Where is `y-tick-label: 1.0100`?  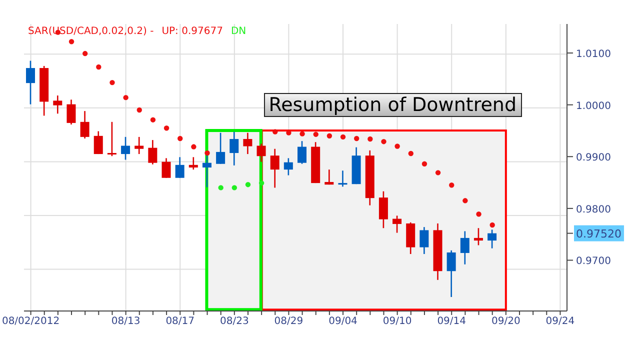 y-tick-label: 1.0100 is located at coordinates (593, 54).